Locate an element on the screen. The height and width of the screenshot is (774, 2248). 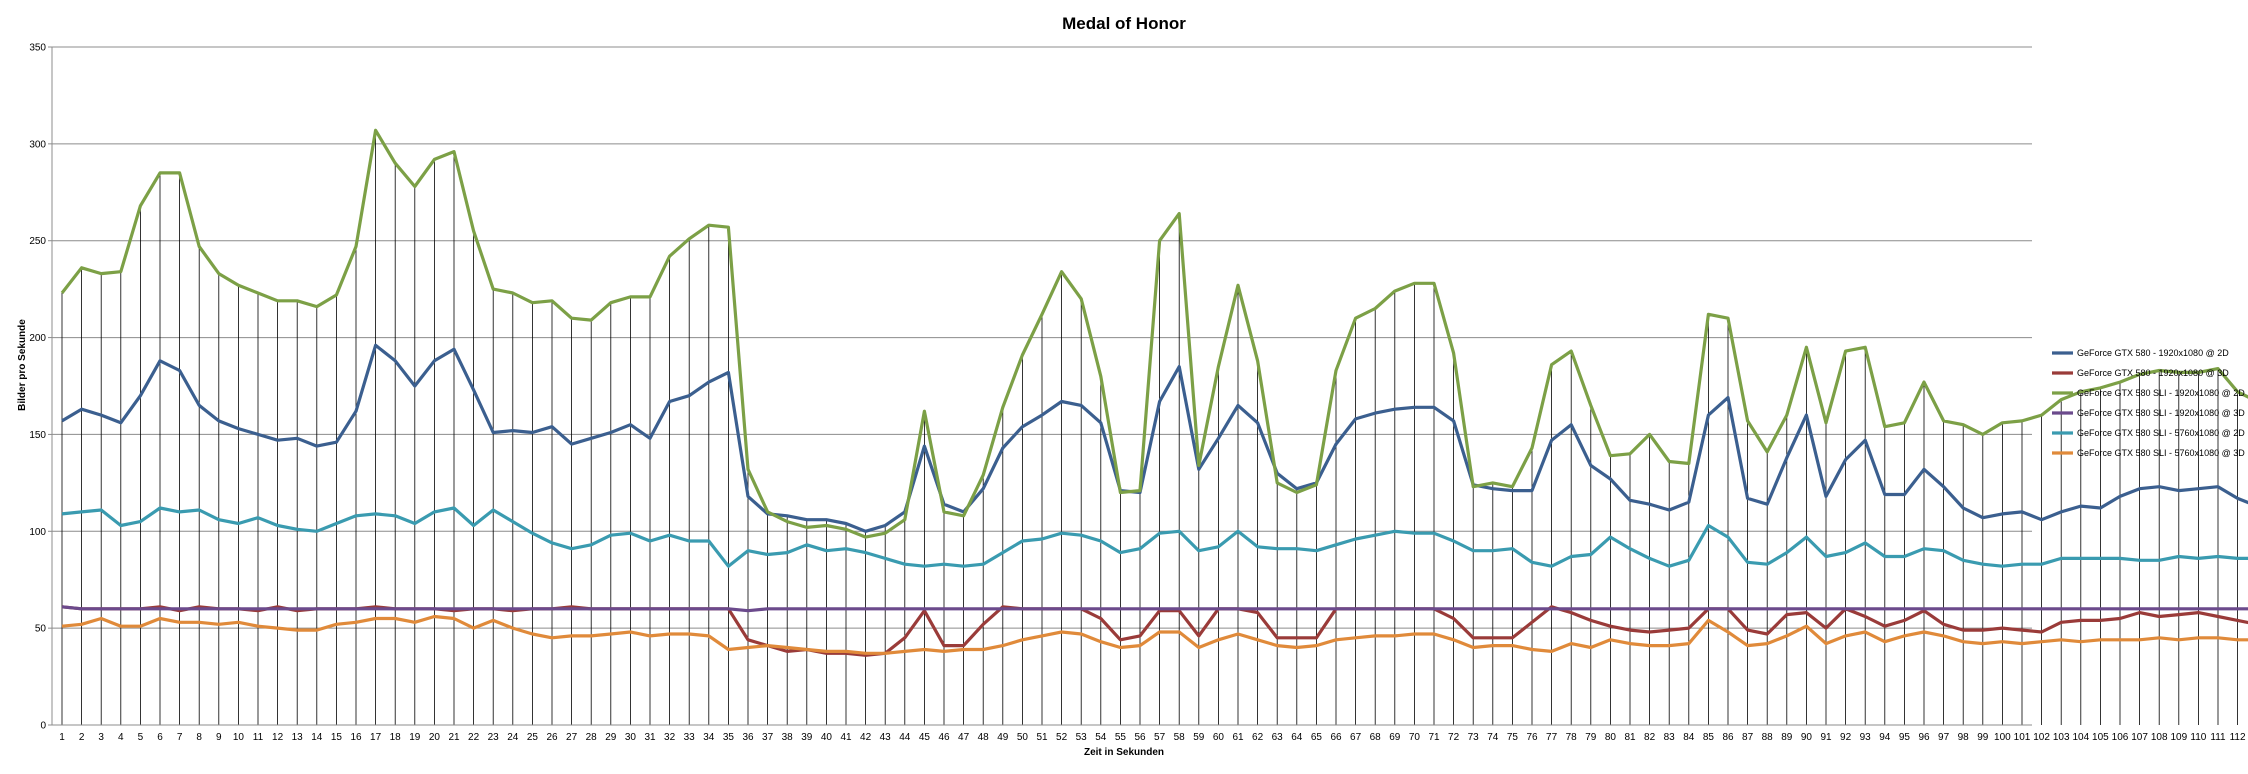
x-tick-label: 108 is located at coordinates (2159, 737).